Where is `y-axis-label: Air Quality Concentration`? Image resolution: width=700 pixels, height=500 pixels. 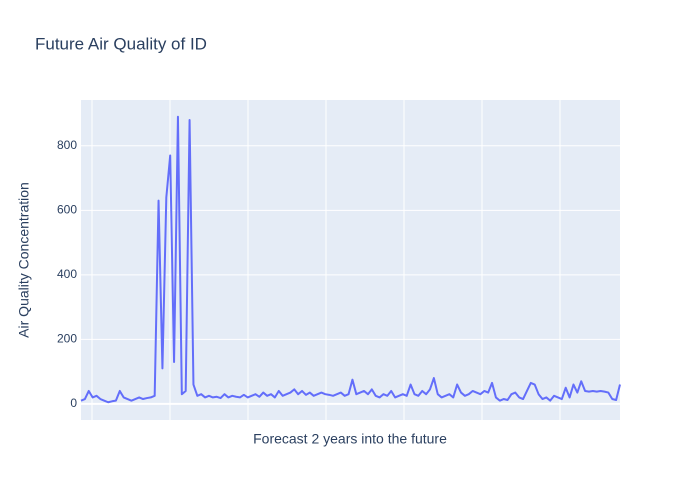 y-axis-label: Air Quality Concentration is located at coordinates (24, 260).